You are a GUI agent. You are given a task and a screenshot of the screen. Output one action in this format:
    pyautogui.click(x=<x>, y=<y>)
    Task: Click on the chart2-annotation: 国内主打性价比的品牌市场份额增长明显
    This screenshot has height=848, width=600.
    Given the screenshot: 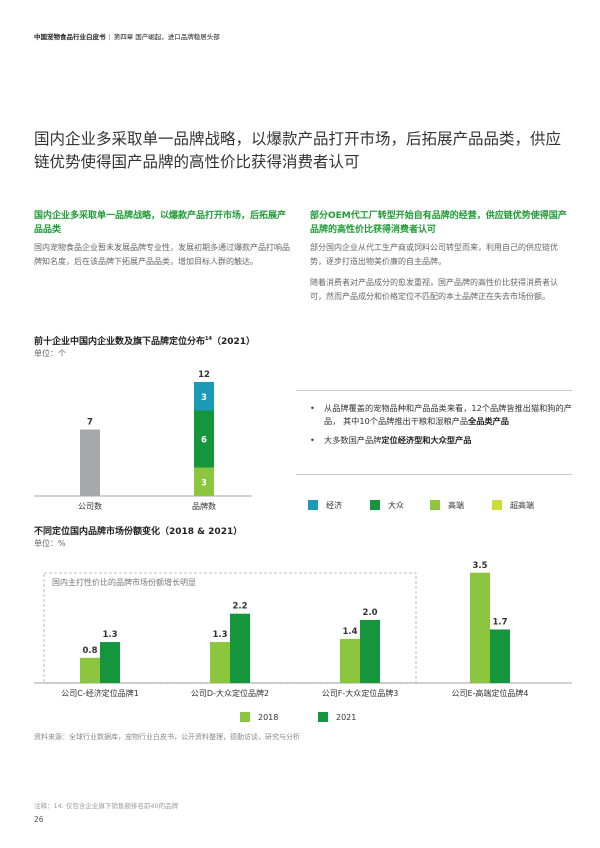 What is the action you would take?
    pyautogui.click(x=124, y=582)
    